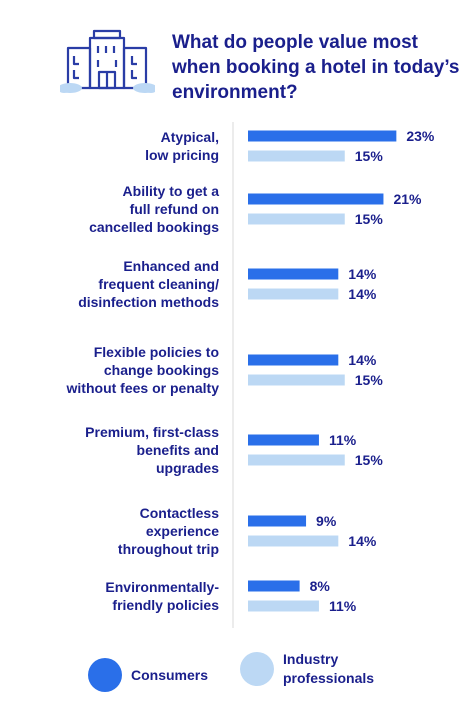  Describe the element at coordinates (311, 659) in the screenshot. I see `legend-label-line: Industry` at that location.